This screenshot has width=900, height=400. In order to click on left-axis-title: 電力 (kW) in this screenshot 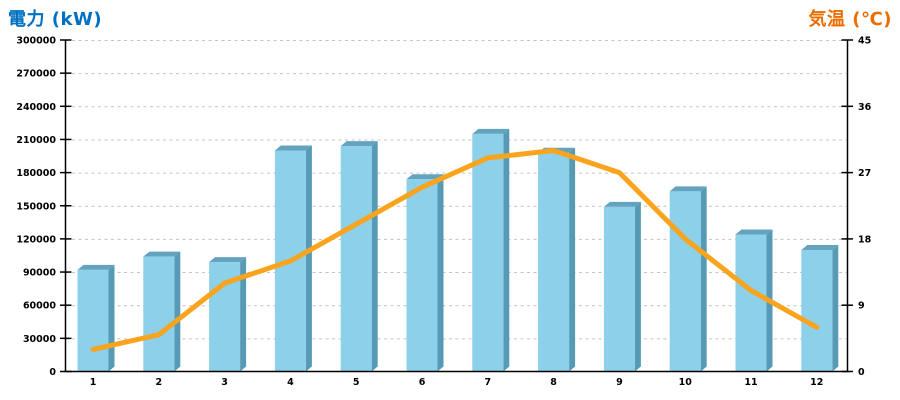, I will do `click(55, 19)`.